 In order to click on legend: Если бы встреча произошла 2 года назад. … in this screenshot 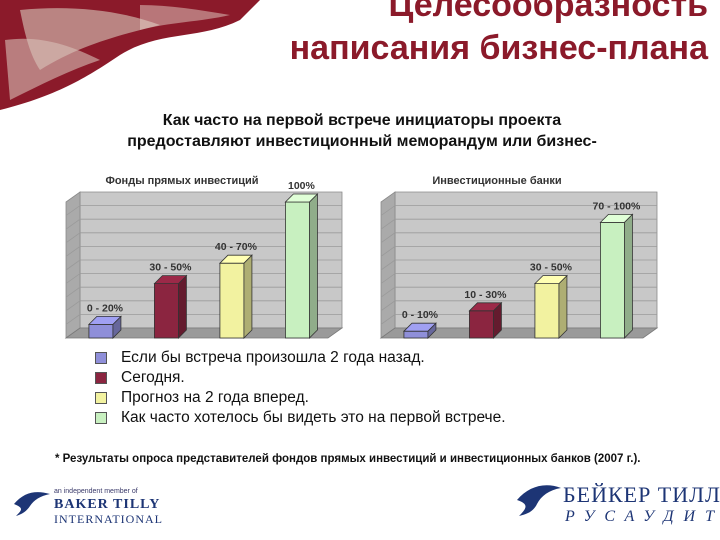, I will do `click(335, 388)`.